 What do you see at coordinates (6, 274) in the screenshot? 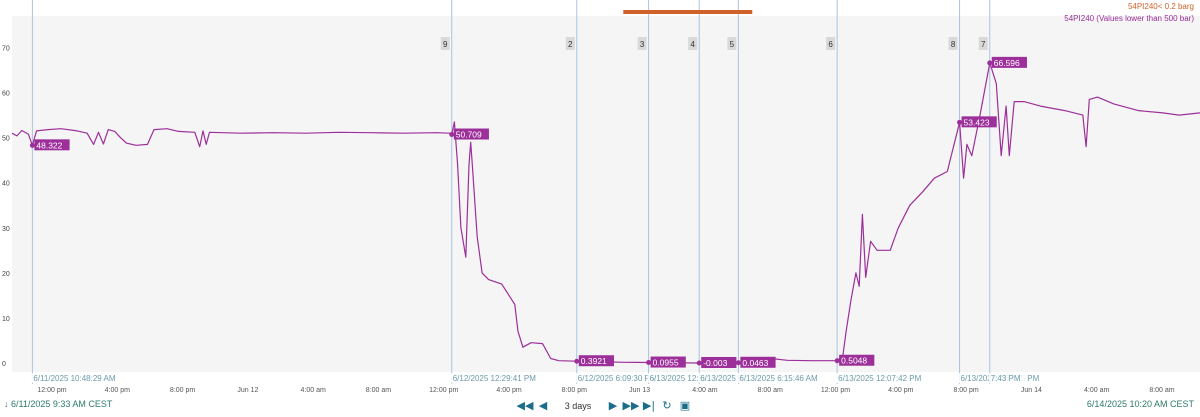
I see `y-tick-label: 20` at bounding box center [6, 274].